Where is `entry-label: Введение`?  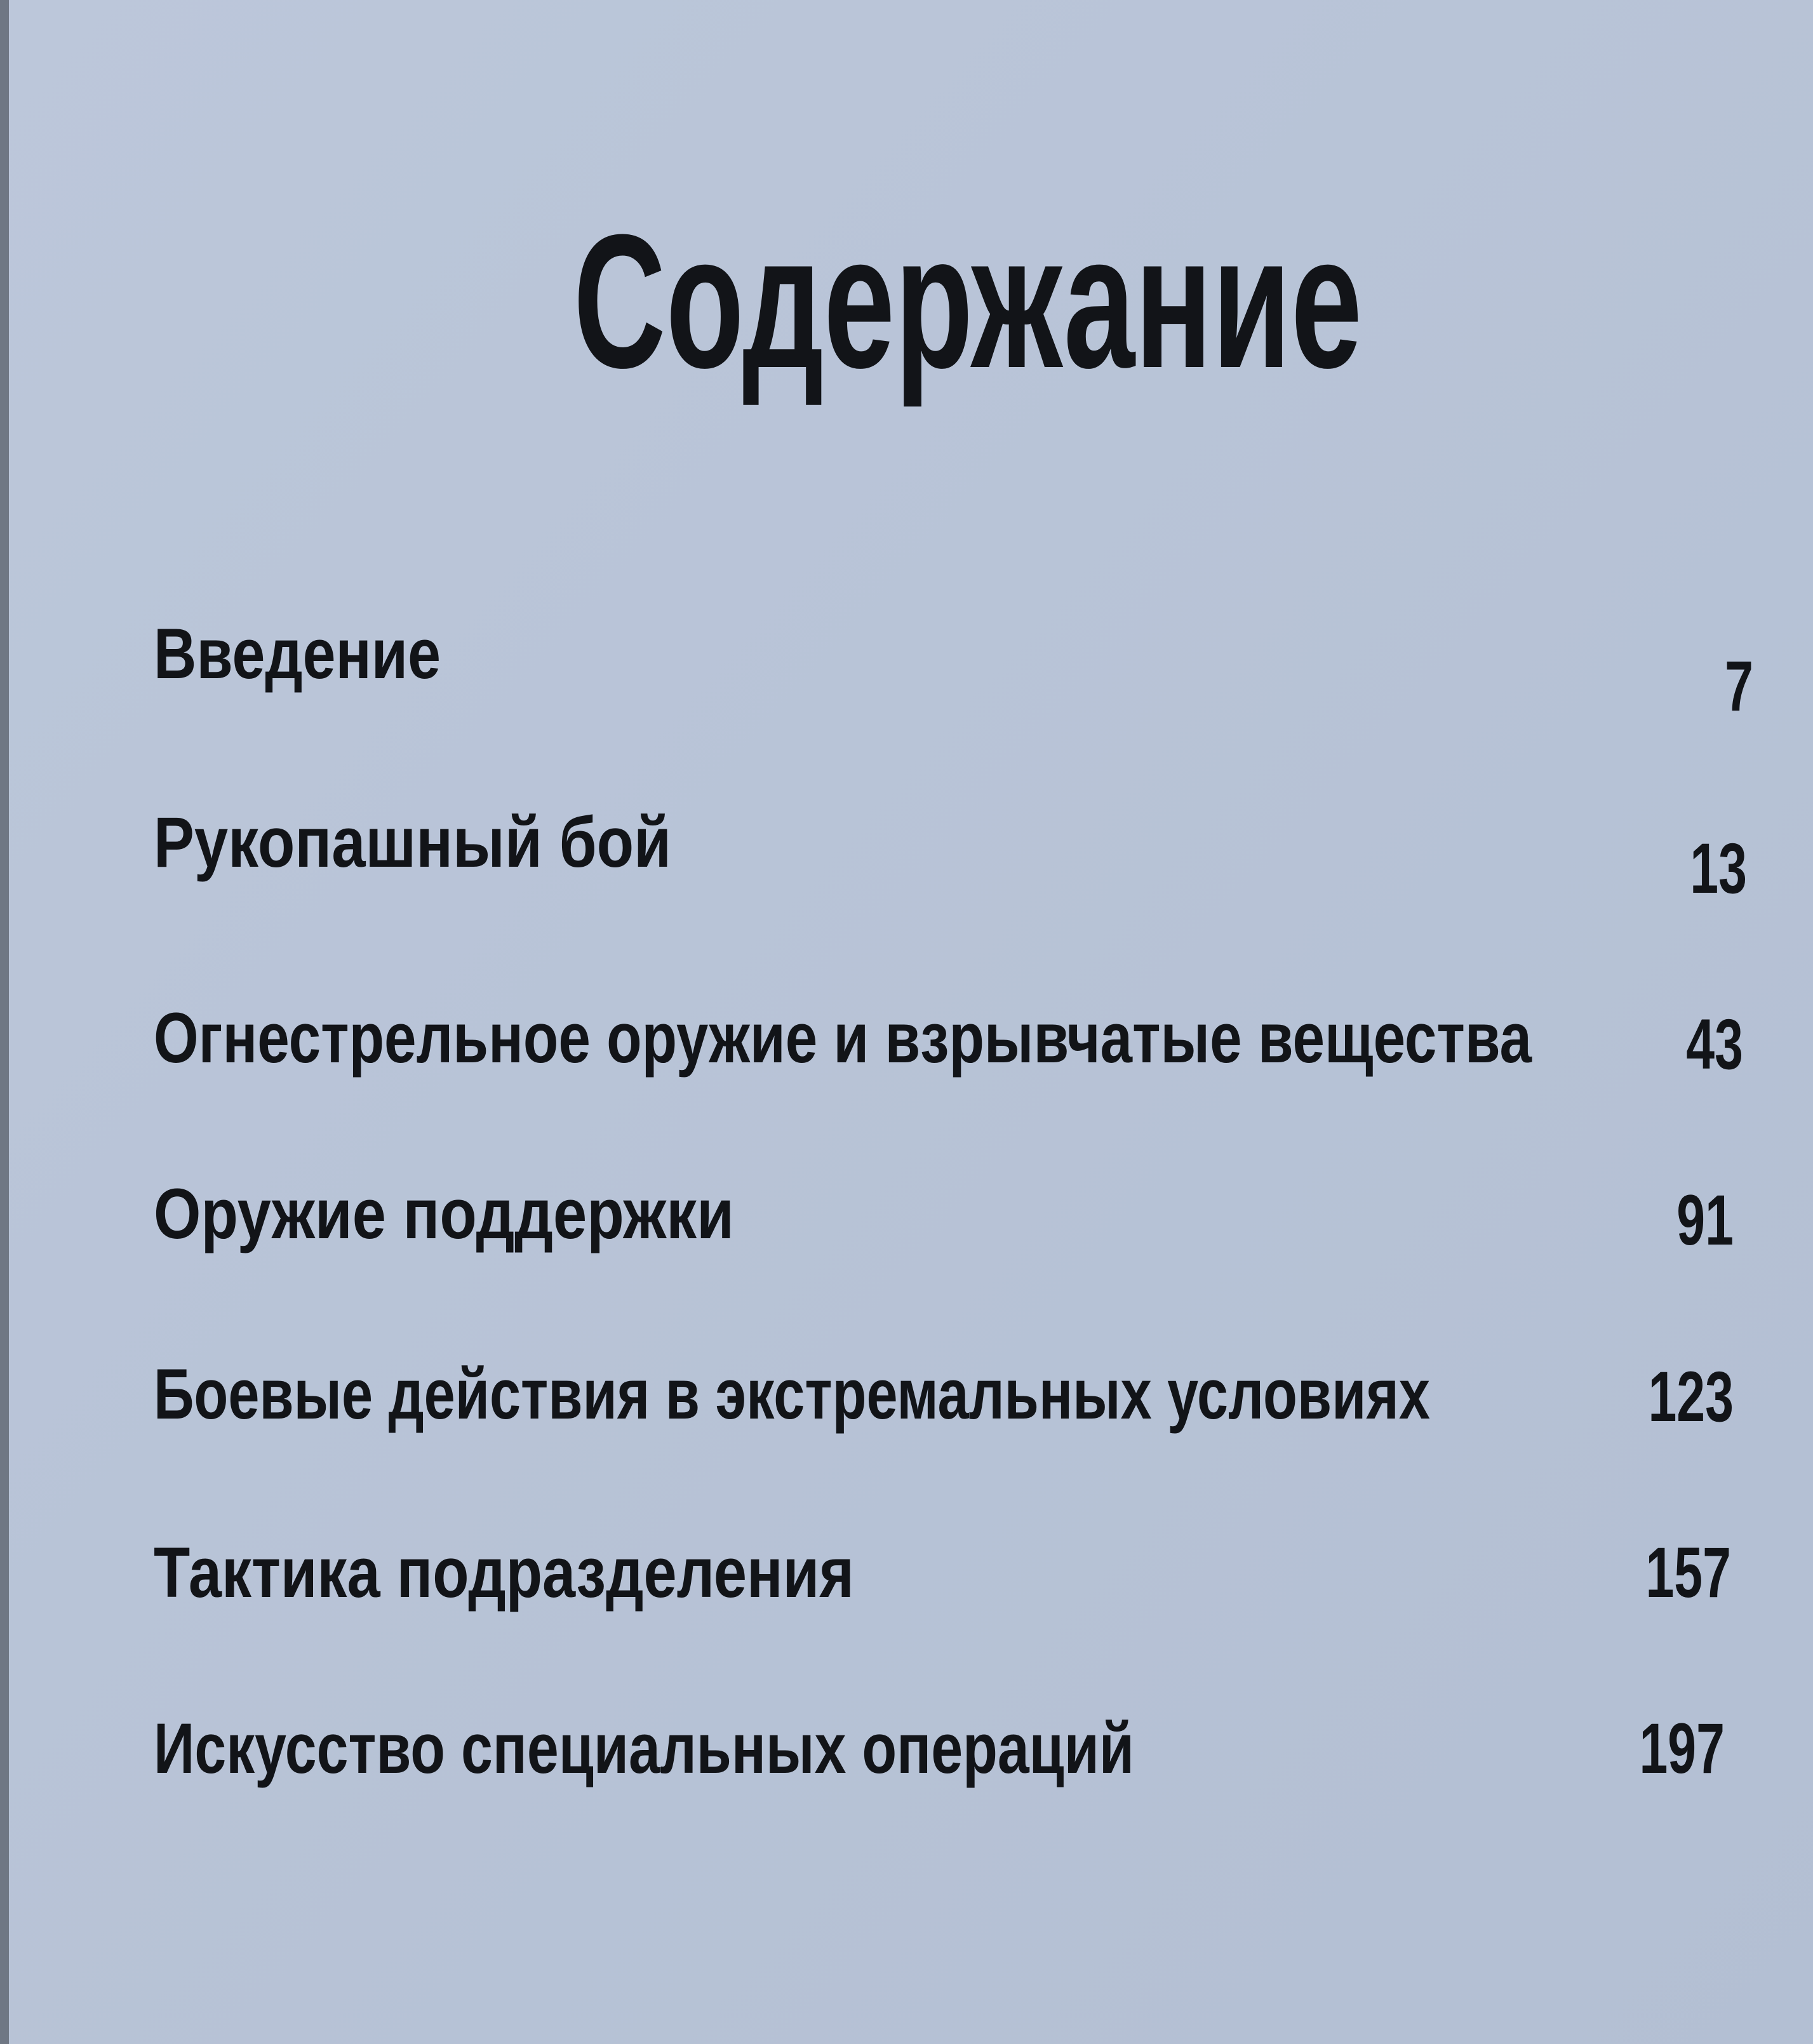 entry-label: Введение is located at coordinates (297, 653).